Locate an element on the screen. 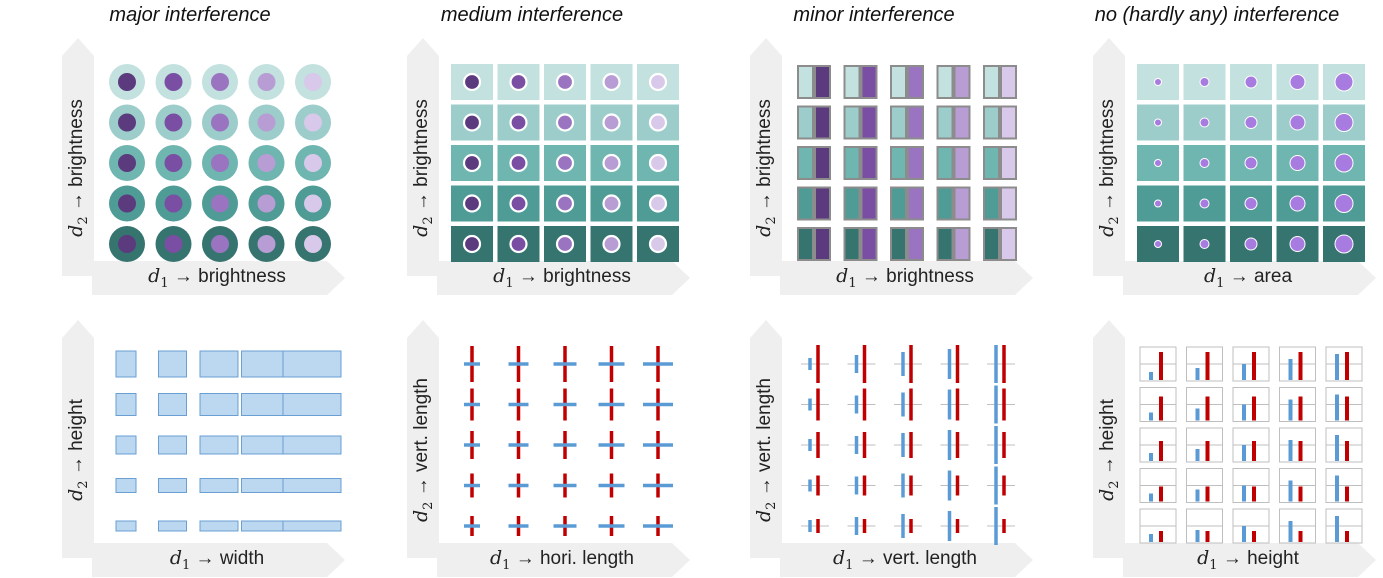  panel-b2 is located at coordinates (548, 448).